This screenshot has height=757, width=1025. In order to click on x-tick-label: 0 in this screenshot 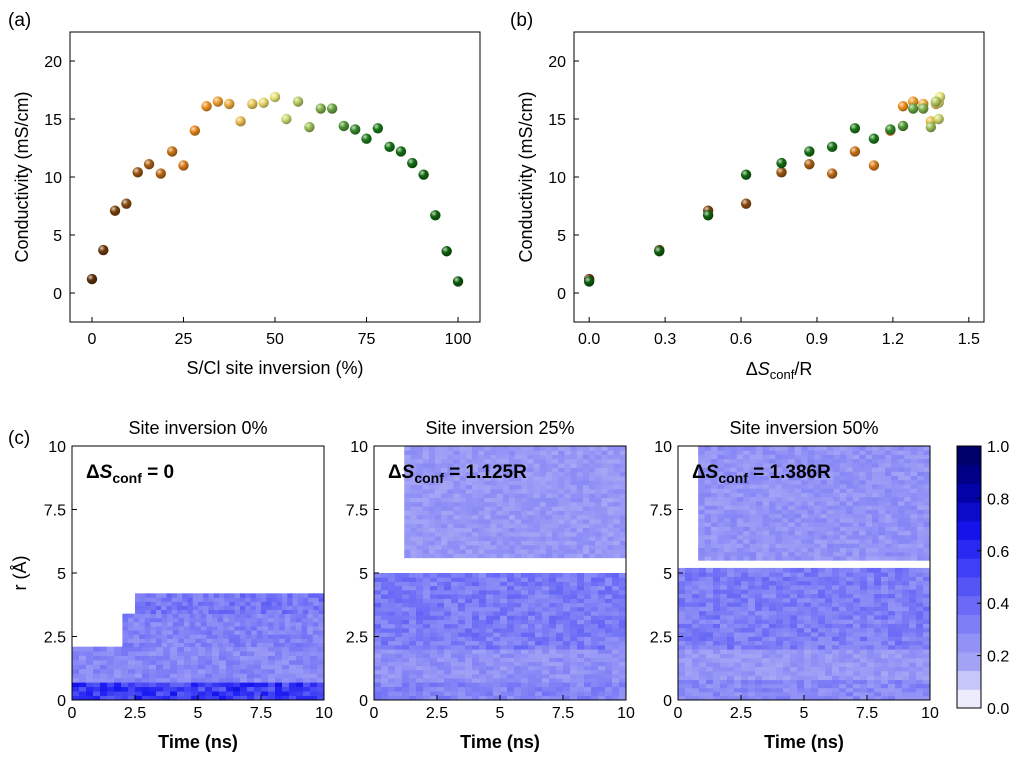, I will do `click(92, 339)`.